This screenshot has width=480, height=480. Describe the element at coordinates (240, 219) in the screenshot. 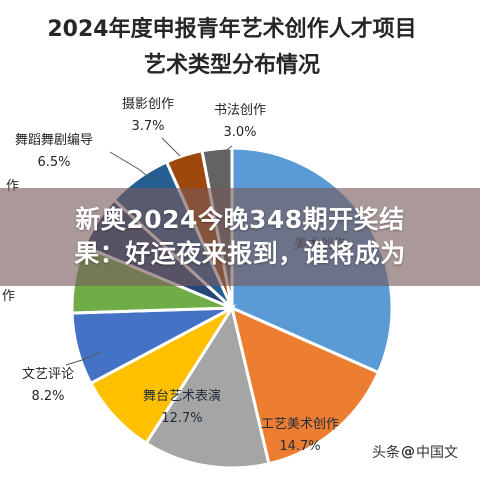

I see `banner-line-1: 新奥2024今晚348期开奖结` at that location.